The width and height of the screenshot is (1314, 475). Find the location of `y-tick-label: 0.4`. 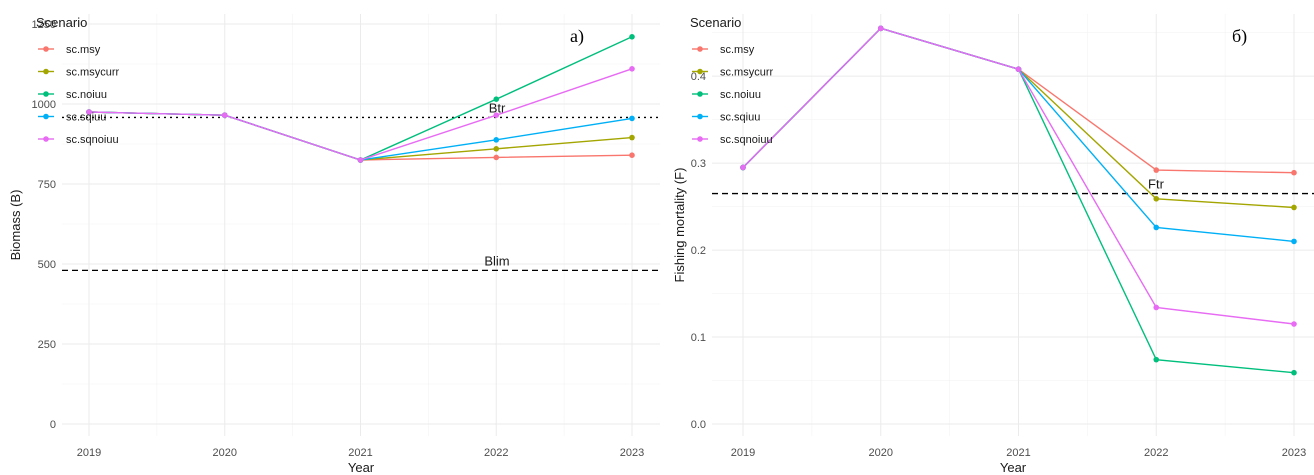

y-tick-label: 0.4 is located at coordinates (698, 77).